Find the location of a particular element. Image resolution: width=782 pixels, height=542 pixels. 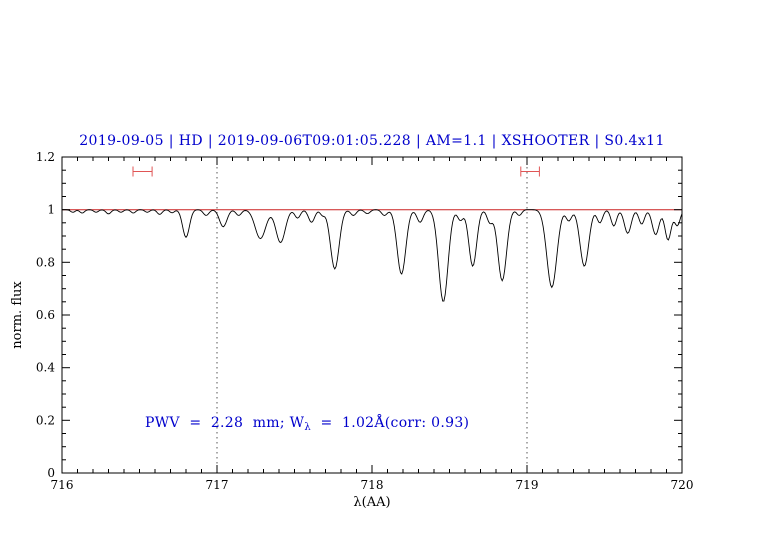

x-tick-label: 718 is located at coordinates (372, 485).